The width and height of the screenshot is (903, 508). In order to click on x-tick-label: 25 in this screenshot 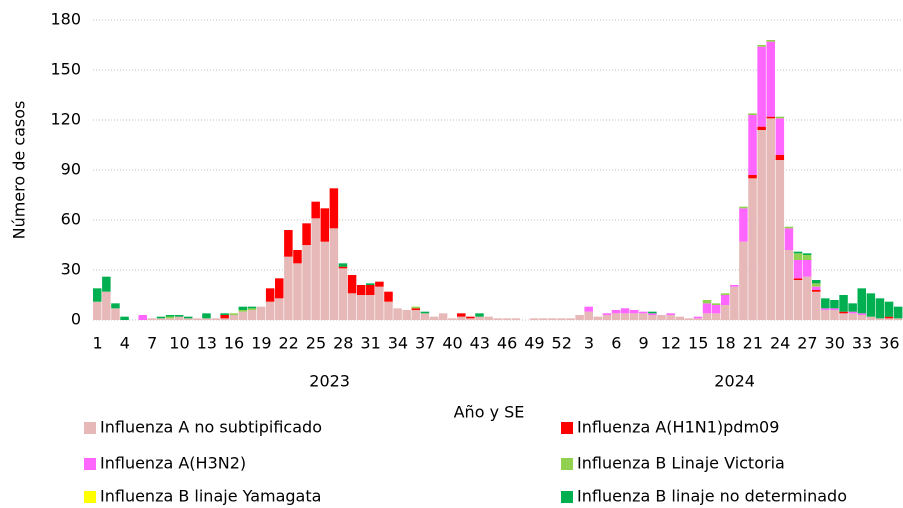, I will do `click(316, 343)`.